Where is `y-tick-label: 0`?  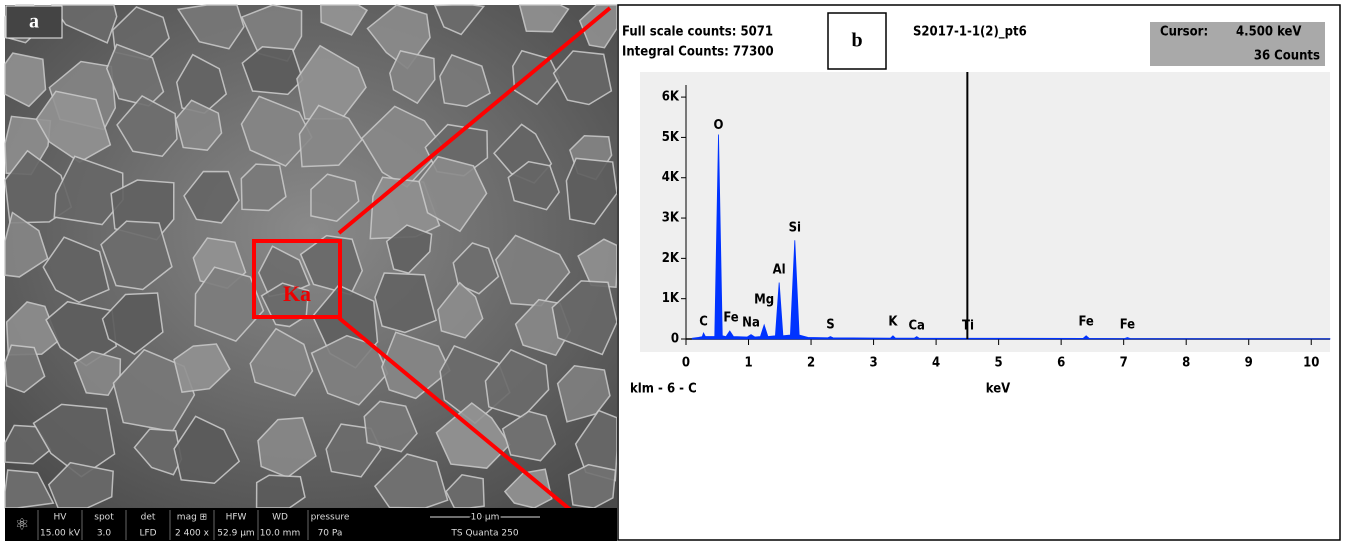 y-tick-label: 0 is located at coordinates (675, 339).